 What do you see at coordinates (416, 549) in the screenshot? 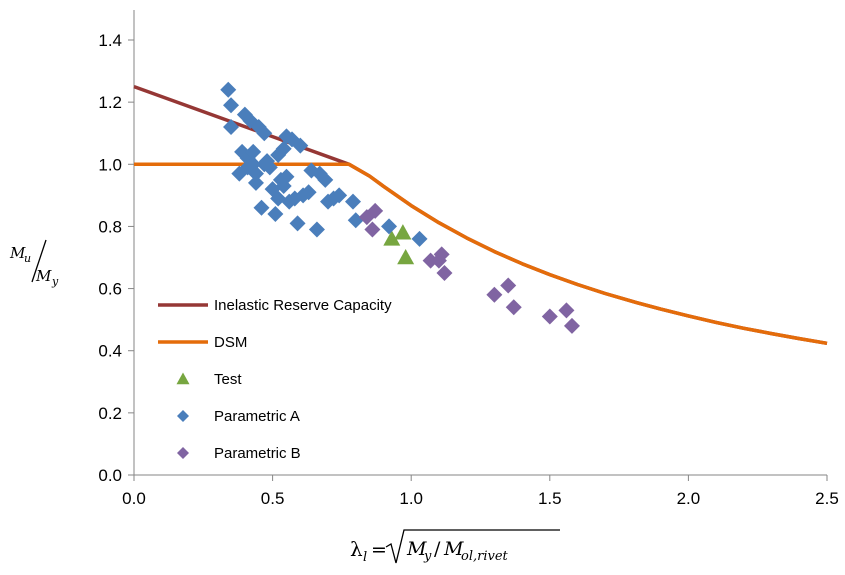
I see `xlabel-m1: M` at bounding box center [416, 549].